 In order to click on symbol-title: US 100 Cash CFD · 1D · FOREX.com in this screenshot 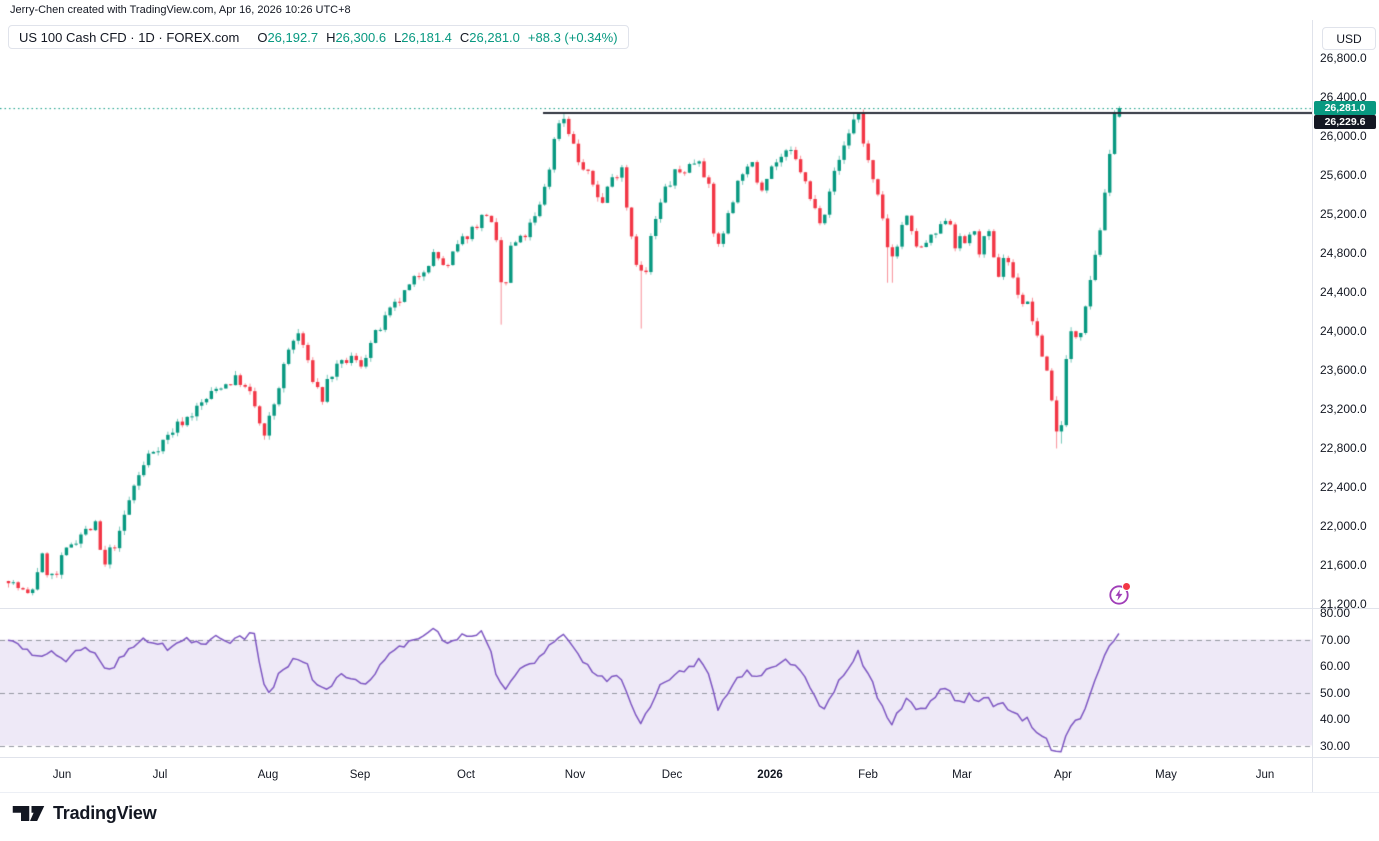, I will do `click(129, 37)`.